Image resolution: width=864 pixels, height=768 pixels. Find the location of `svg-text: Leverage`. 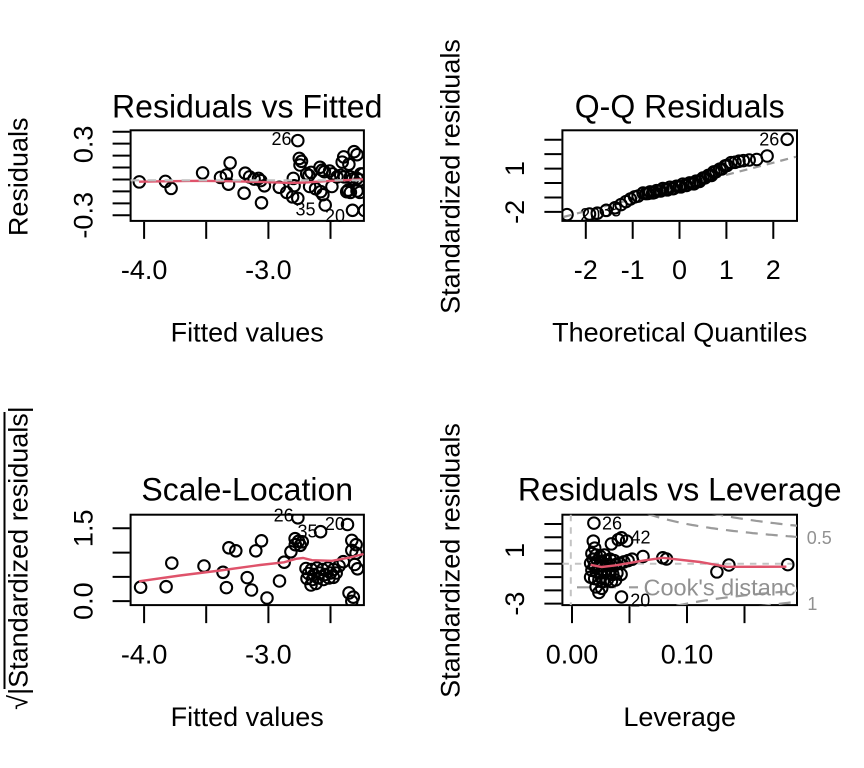

svg-text: Leverage is located at coordinates (679, 717).